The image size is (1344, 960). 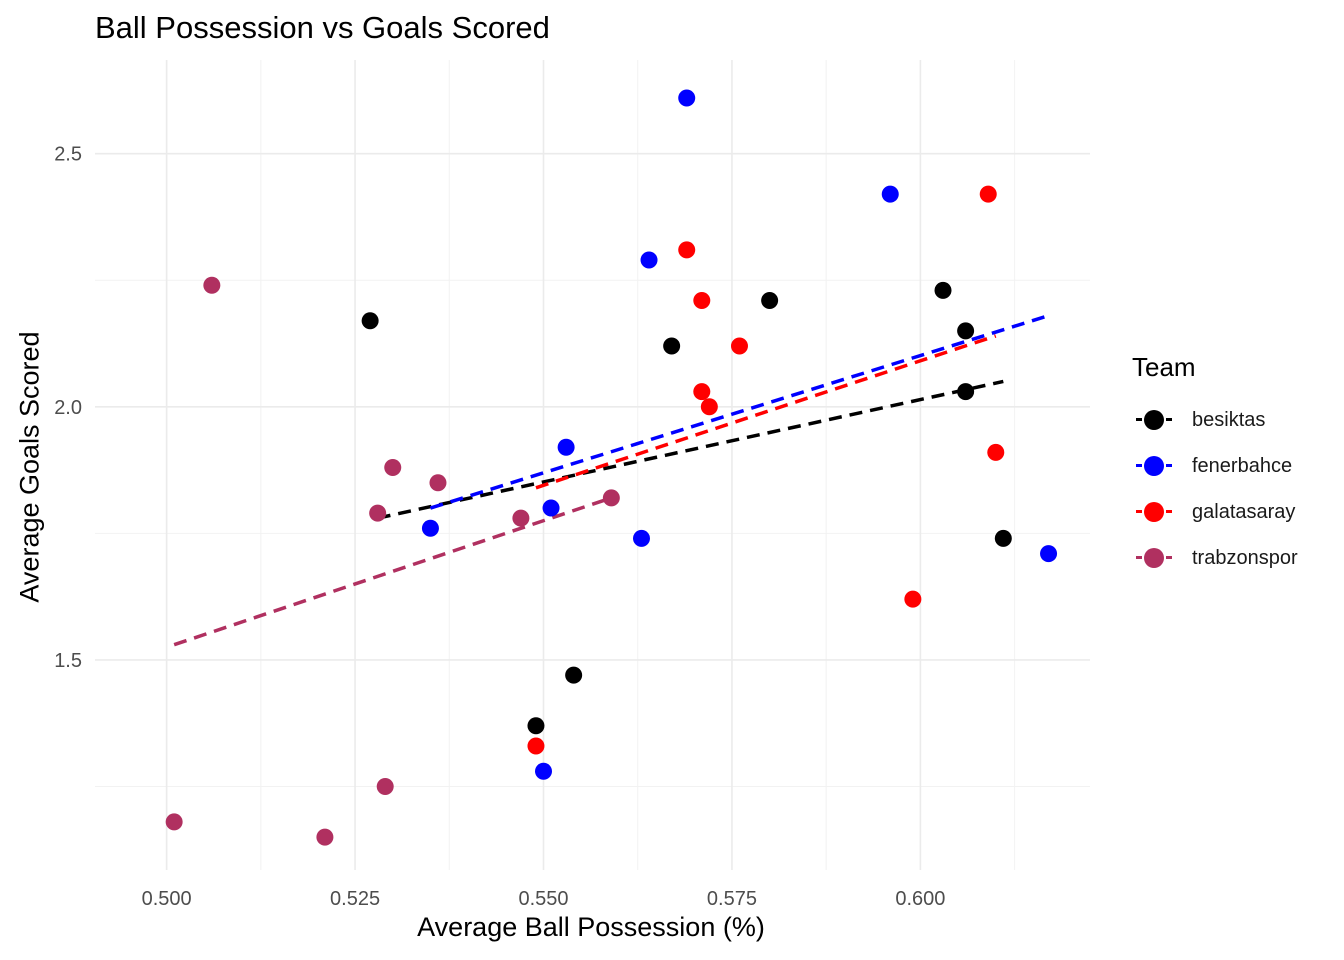 What do you see at coordinates (68, 661) in the screenshot?
I see `y-tick-label: 1.5` at bounding box center [68, 661].